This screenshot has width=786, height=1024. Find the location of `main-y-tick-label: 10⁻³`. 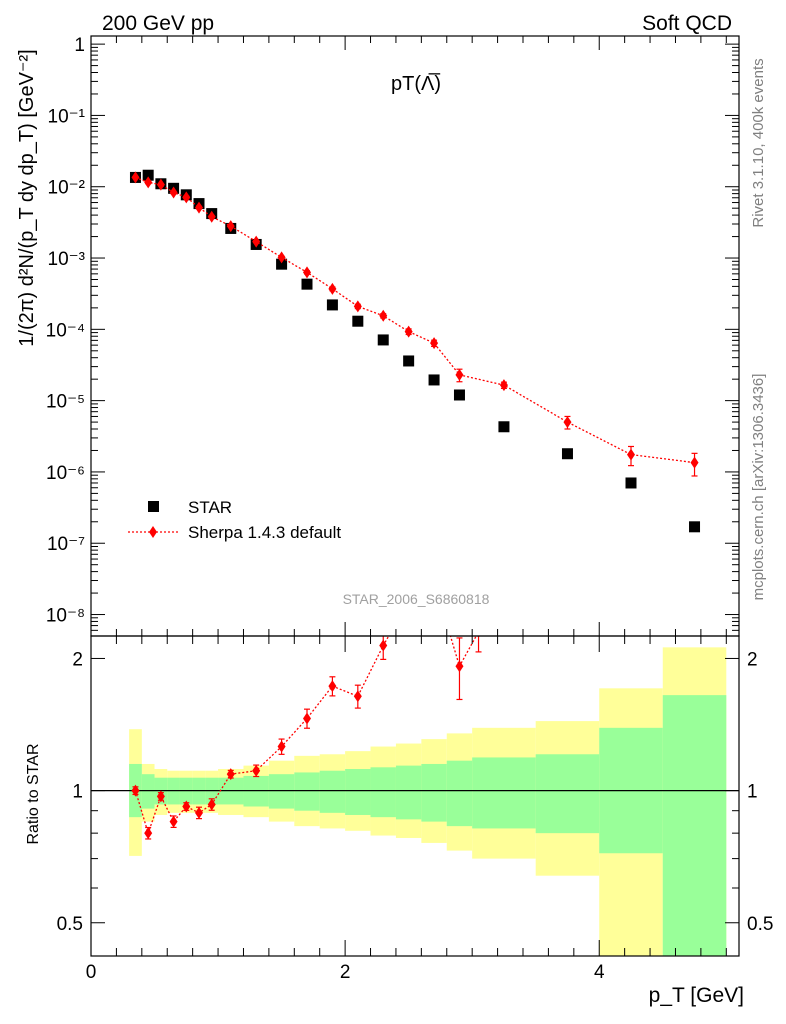

main-y-tick-label: 10⁻³ is located at coordinates (67, 259).